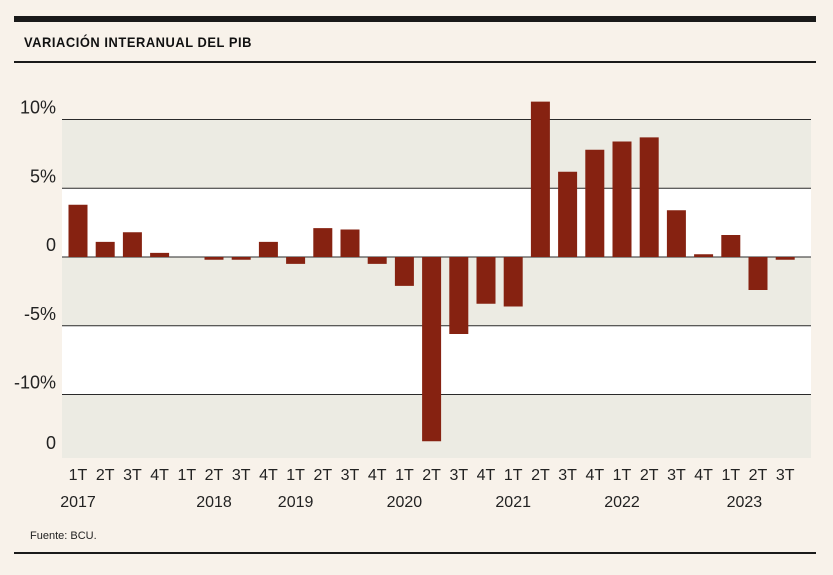  Describe the element at coordinates (405, 502) in the screenshot. I see `year-label: 2020` at that location.